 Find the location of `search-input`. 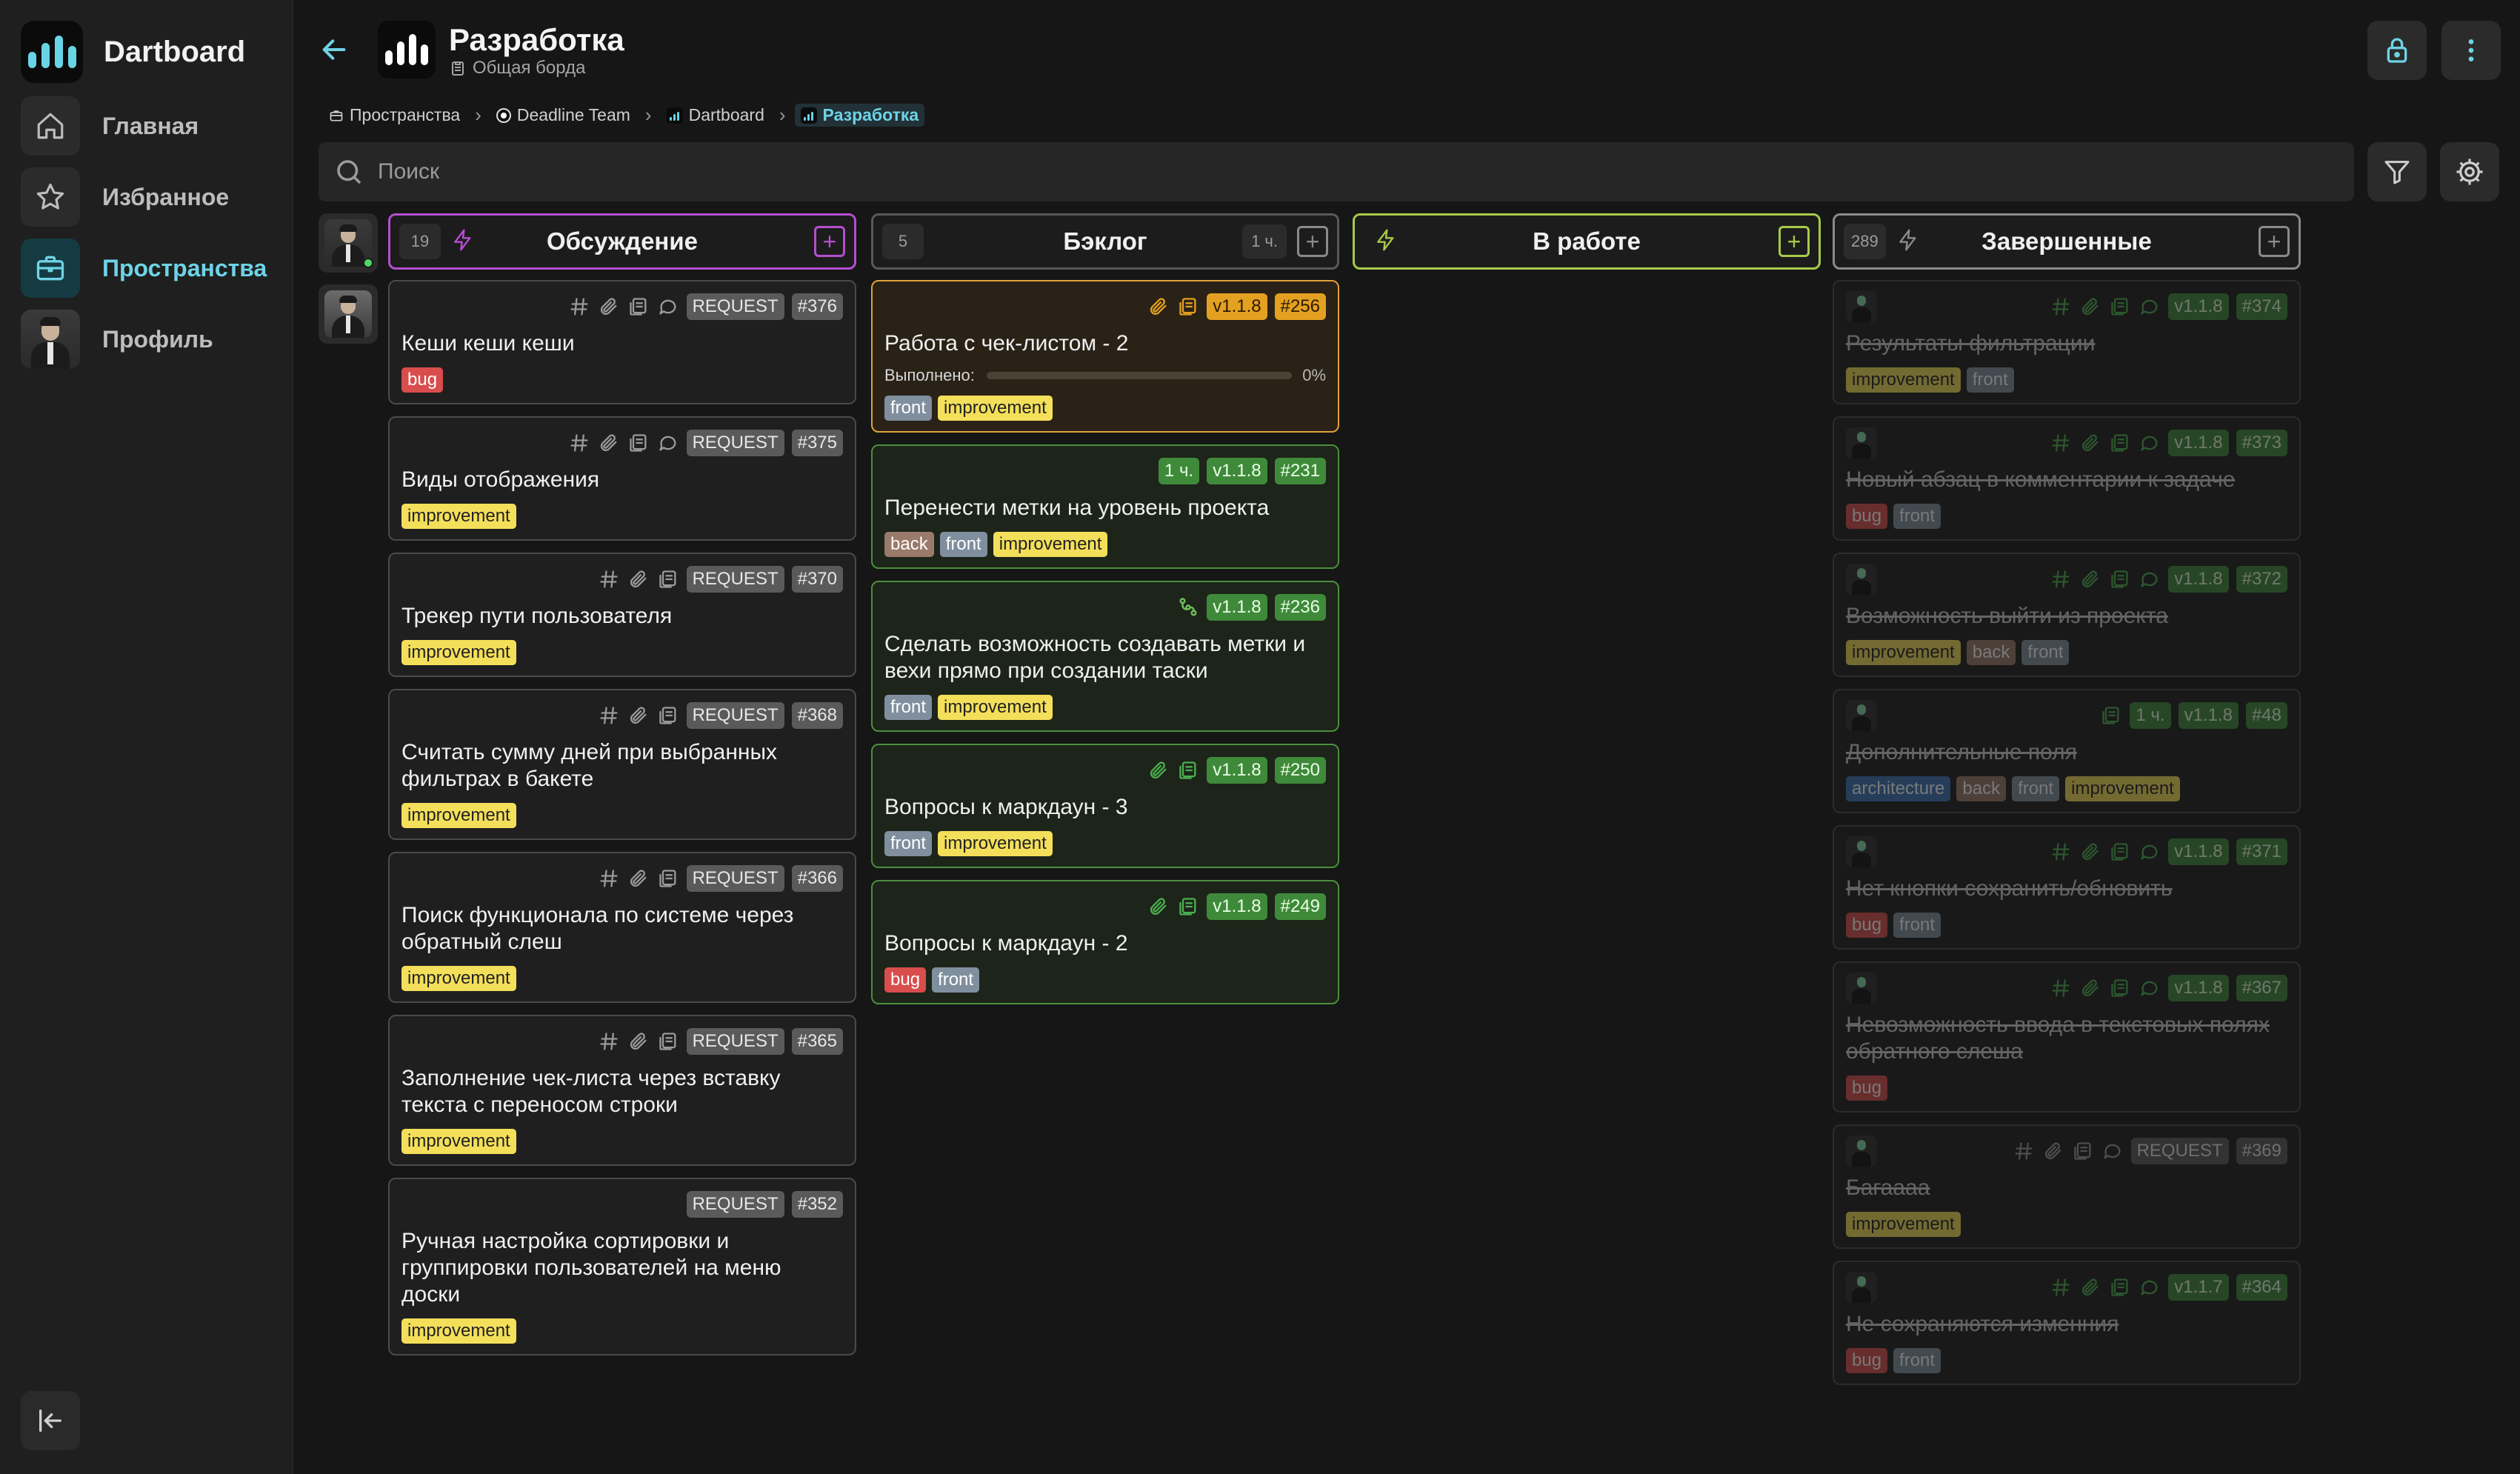

search-input is located at coordinates (1341, 171).